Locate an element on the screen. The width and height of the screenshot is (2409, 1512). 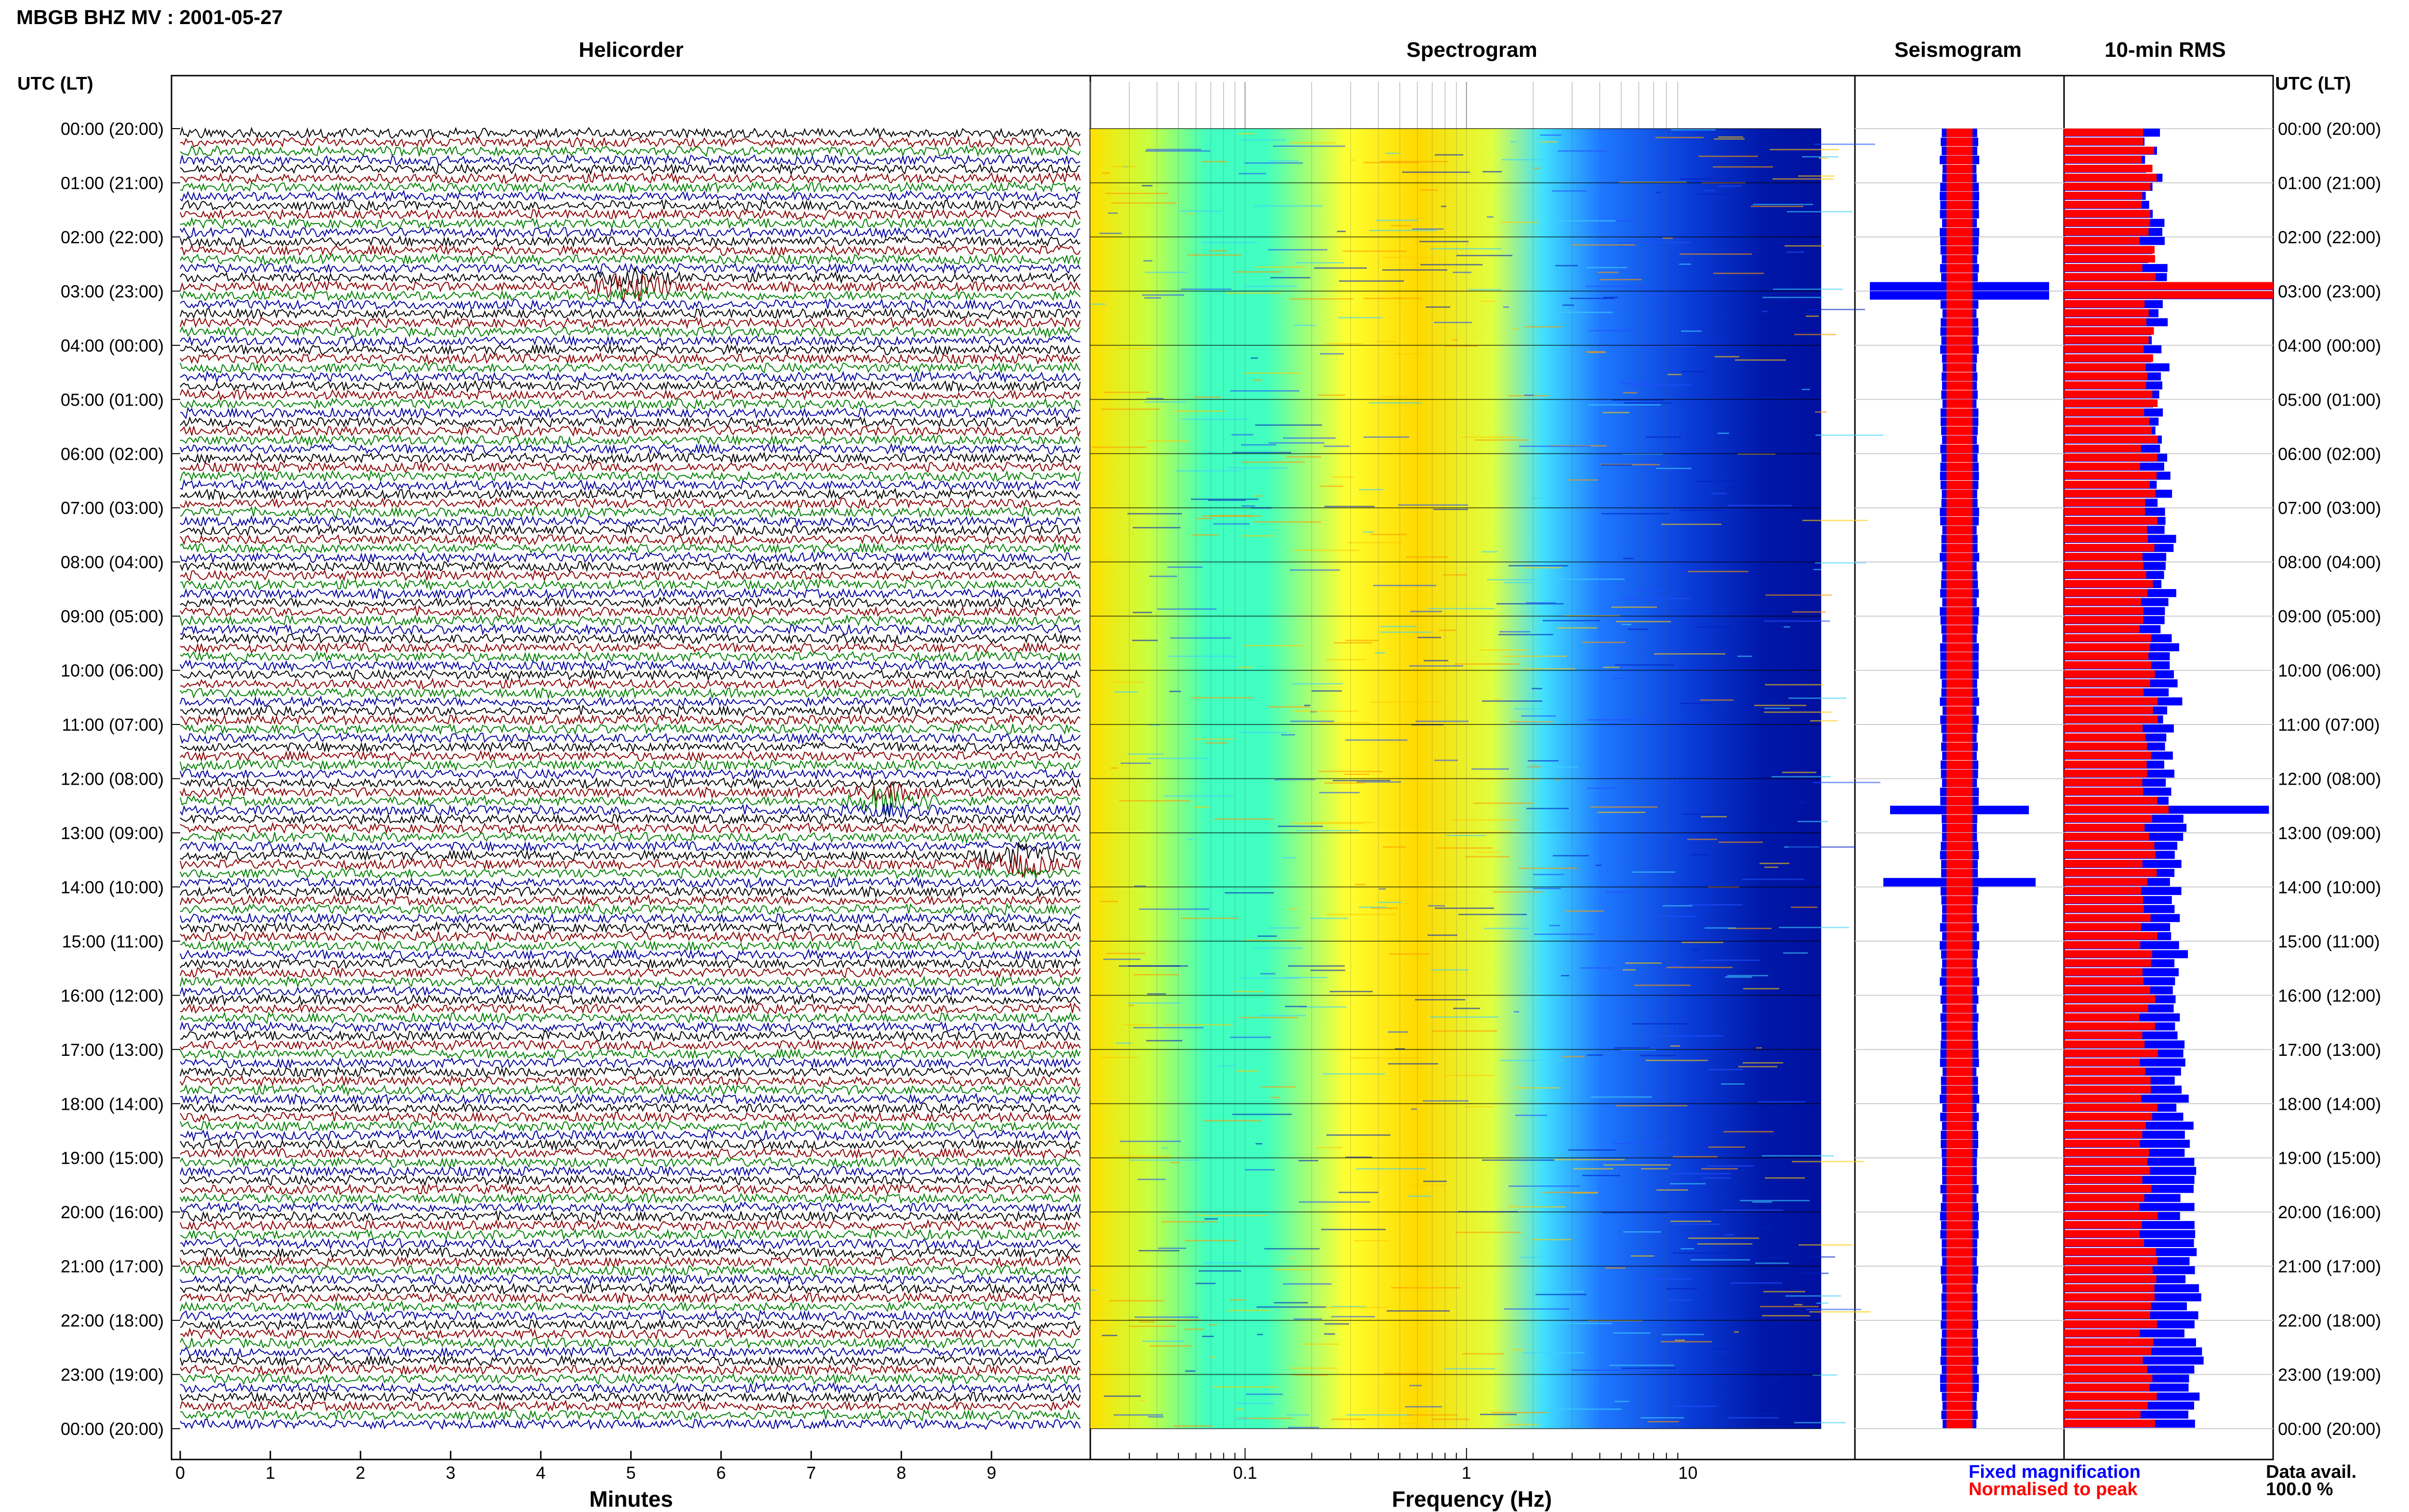
minutes-tick-label: 0 is located at coordinates (180, 1473).